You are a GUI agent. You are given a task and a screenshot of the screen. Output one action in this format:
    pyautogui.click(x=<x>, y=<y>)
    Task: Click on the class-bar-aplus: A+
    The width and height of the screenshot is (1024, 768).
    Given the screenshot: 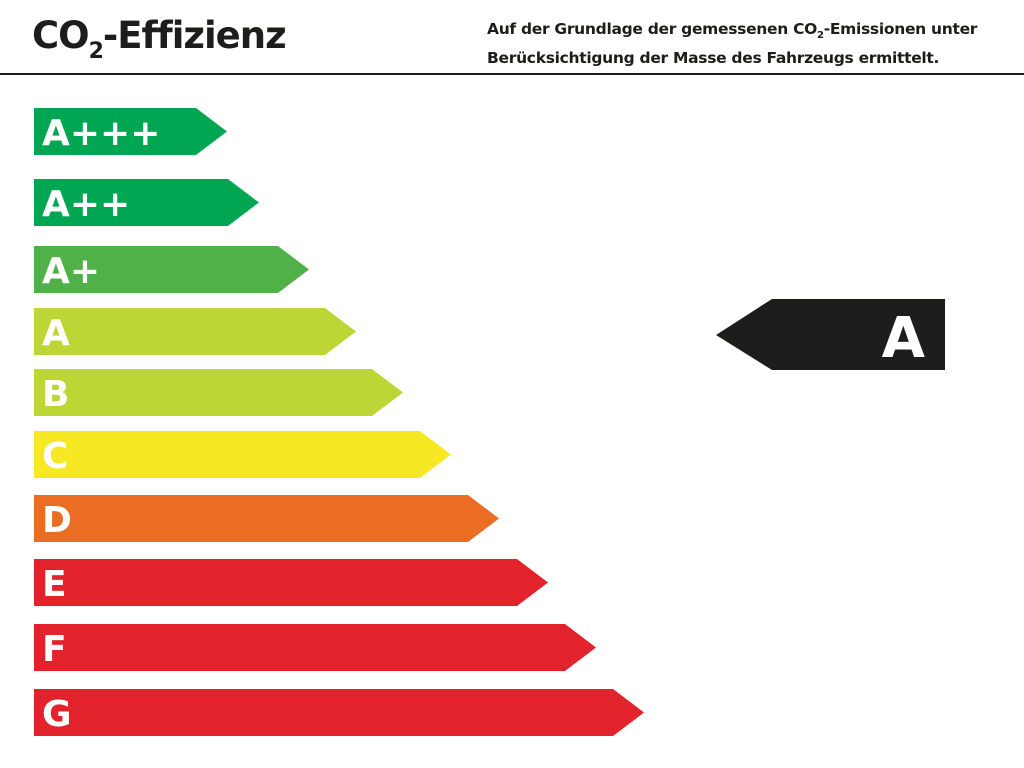 What is the action you would take?
    pyautogui.click(x=171, y=269)
    